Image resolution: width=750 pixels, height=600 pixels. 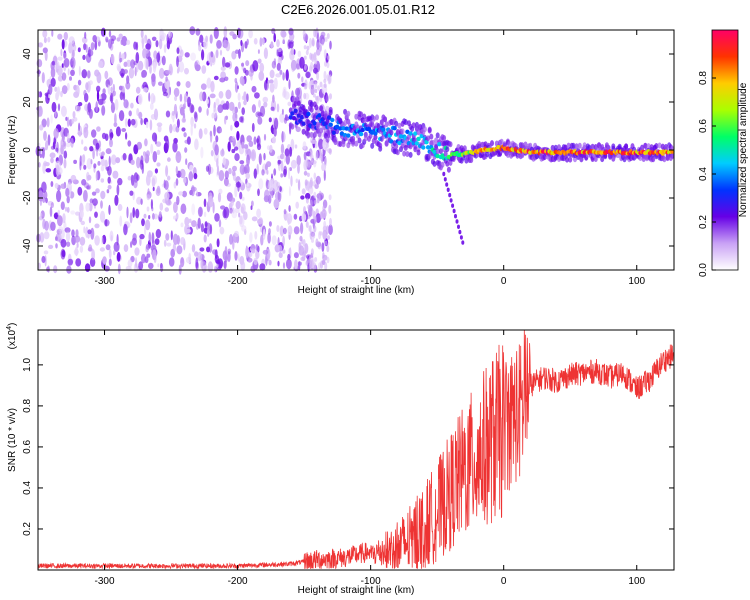 What do you see at coordinates (27, 406) in the screenshot?
I see `y-tick-label: 0.8` at bounding box center [27, 406].